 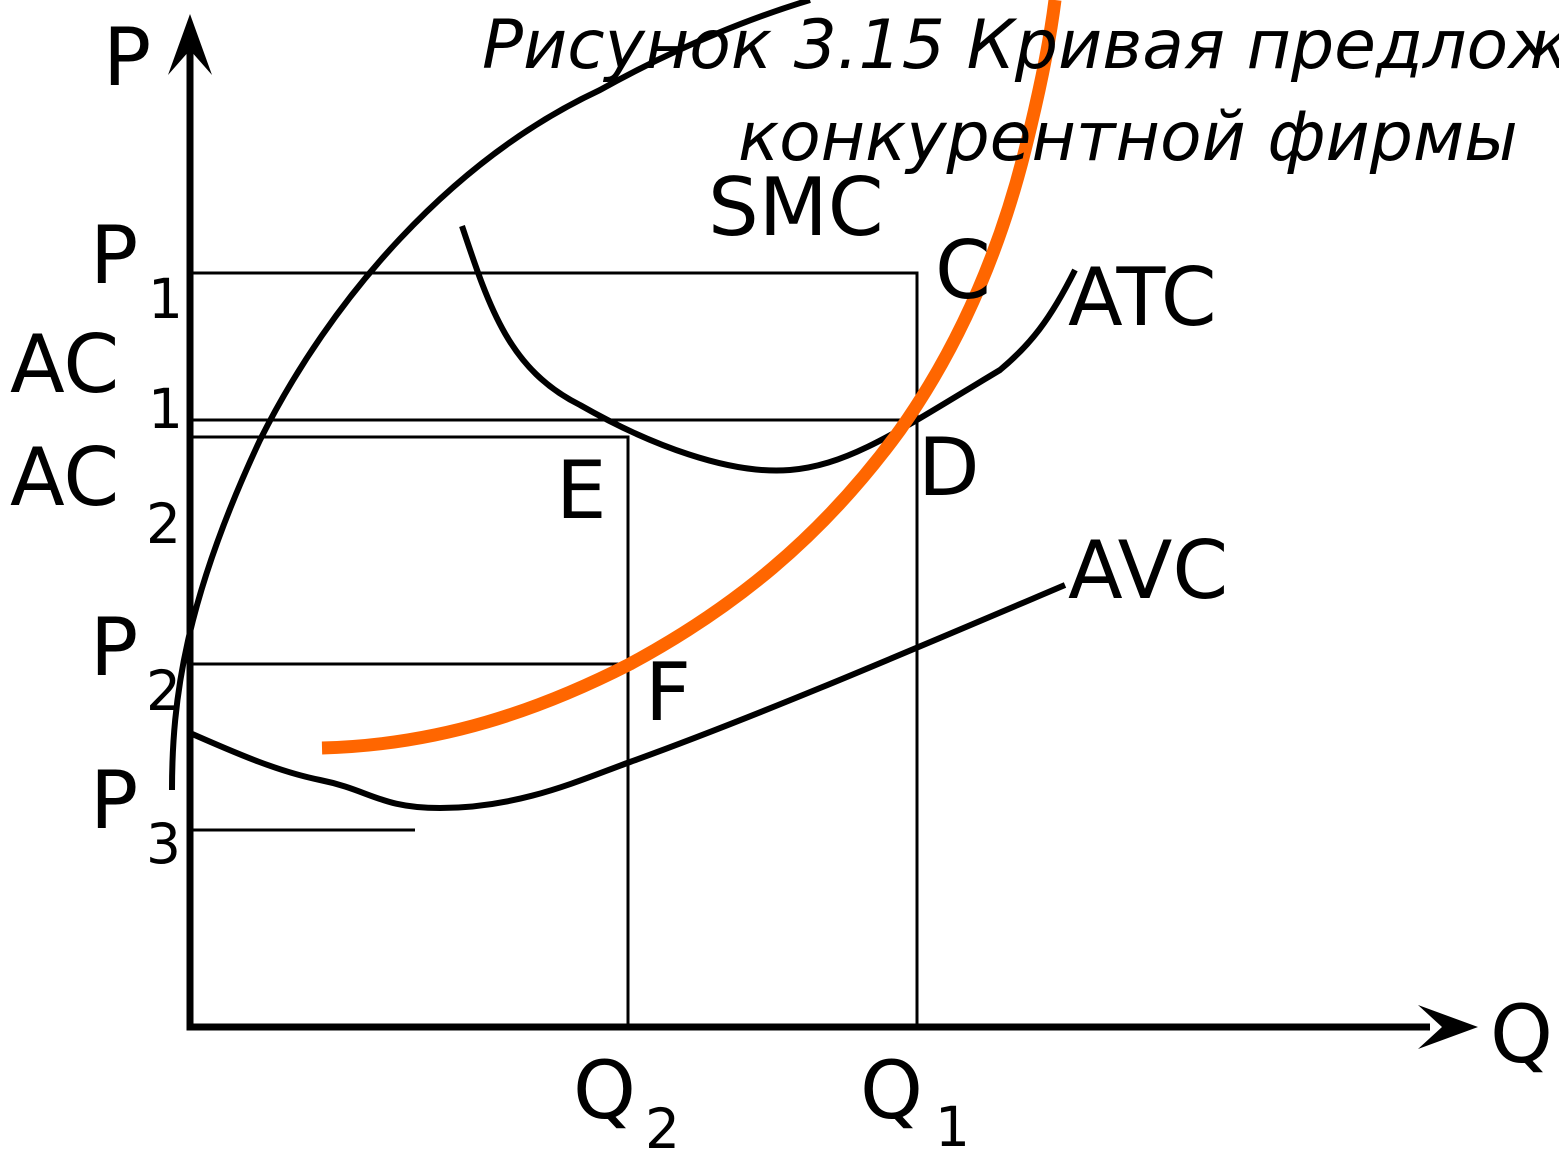 What do you see at coordinates (1128, 137) in the screenshot?
I see `title-line: конкурентной фирмы` at bounding box center [1128, 137].